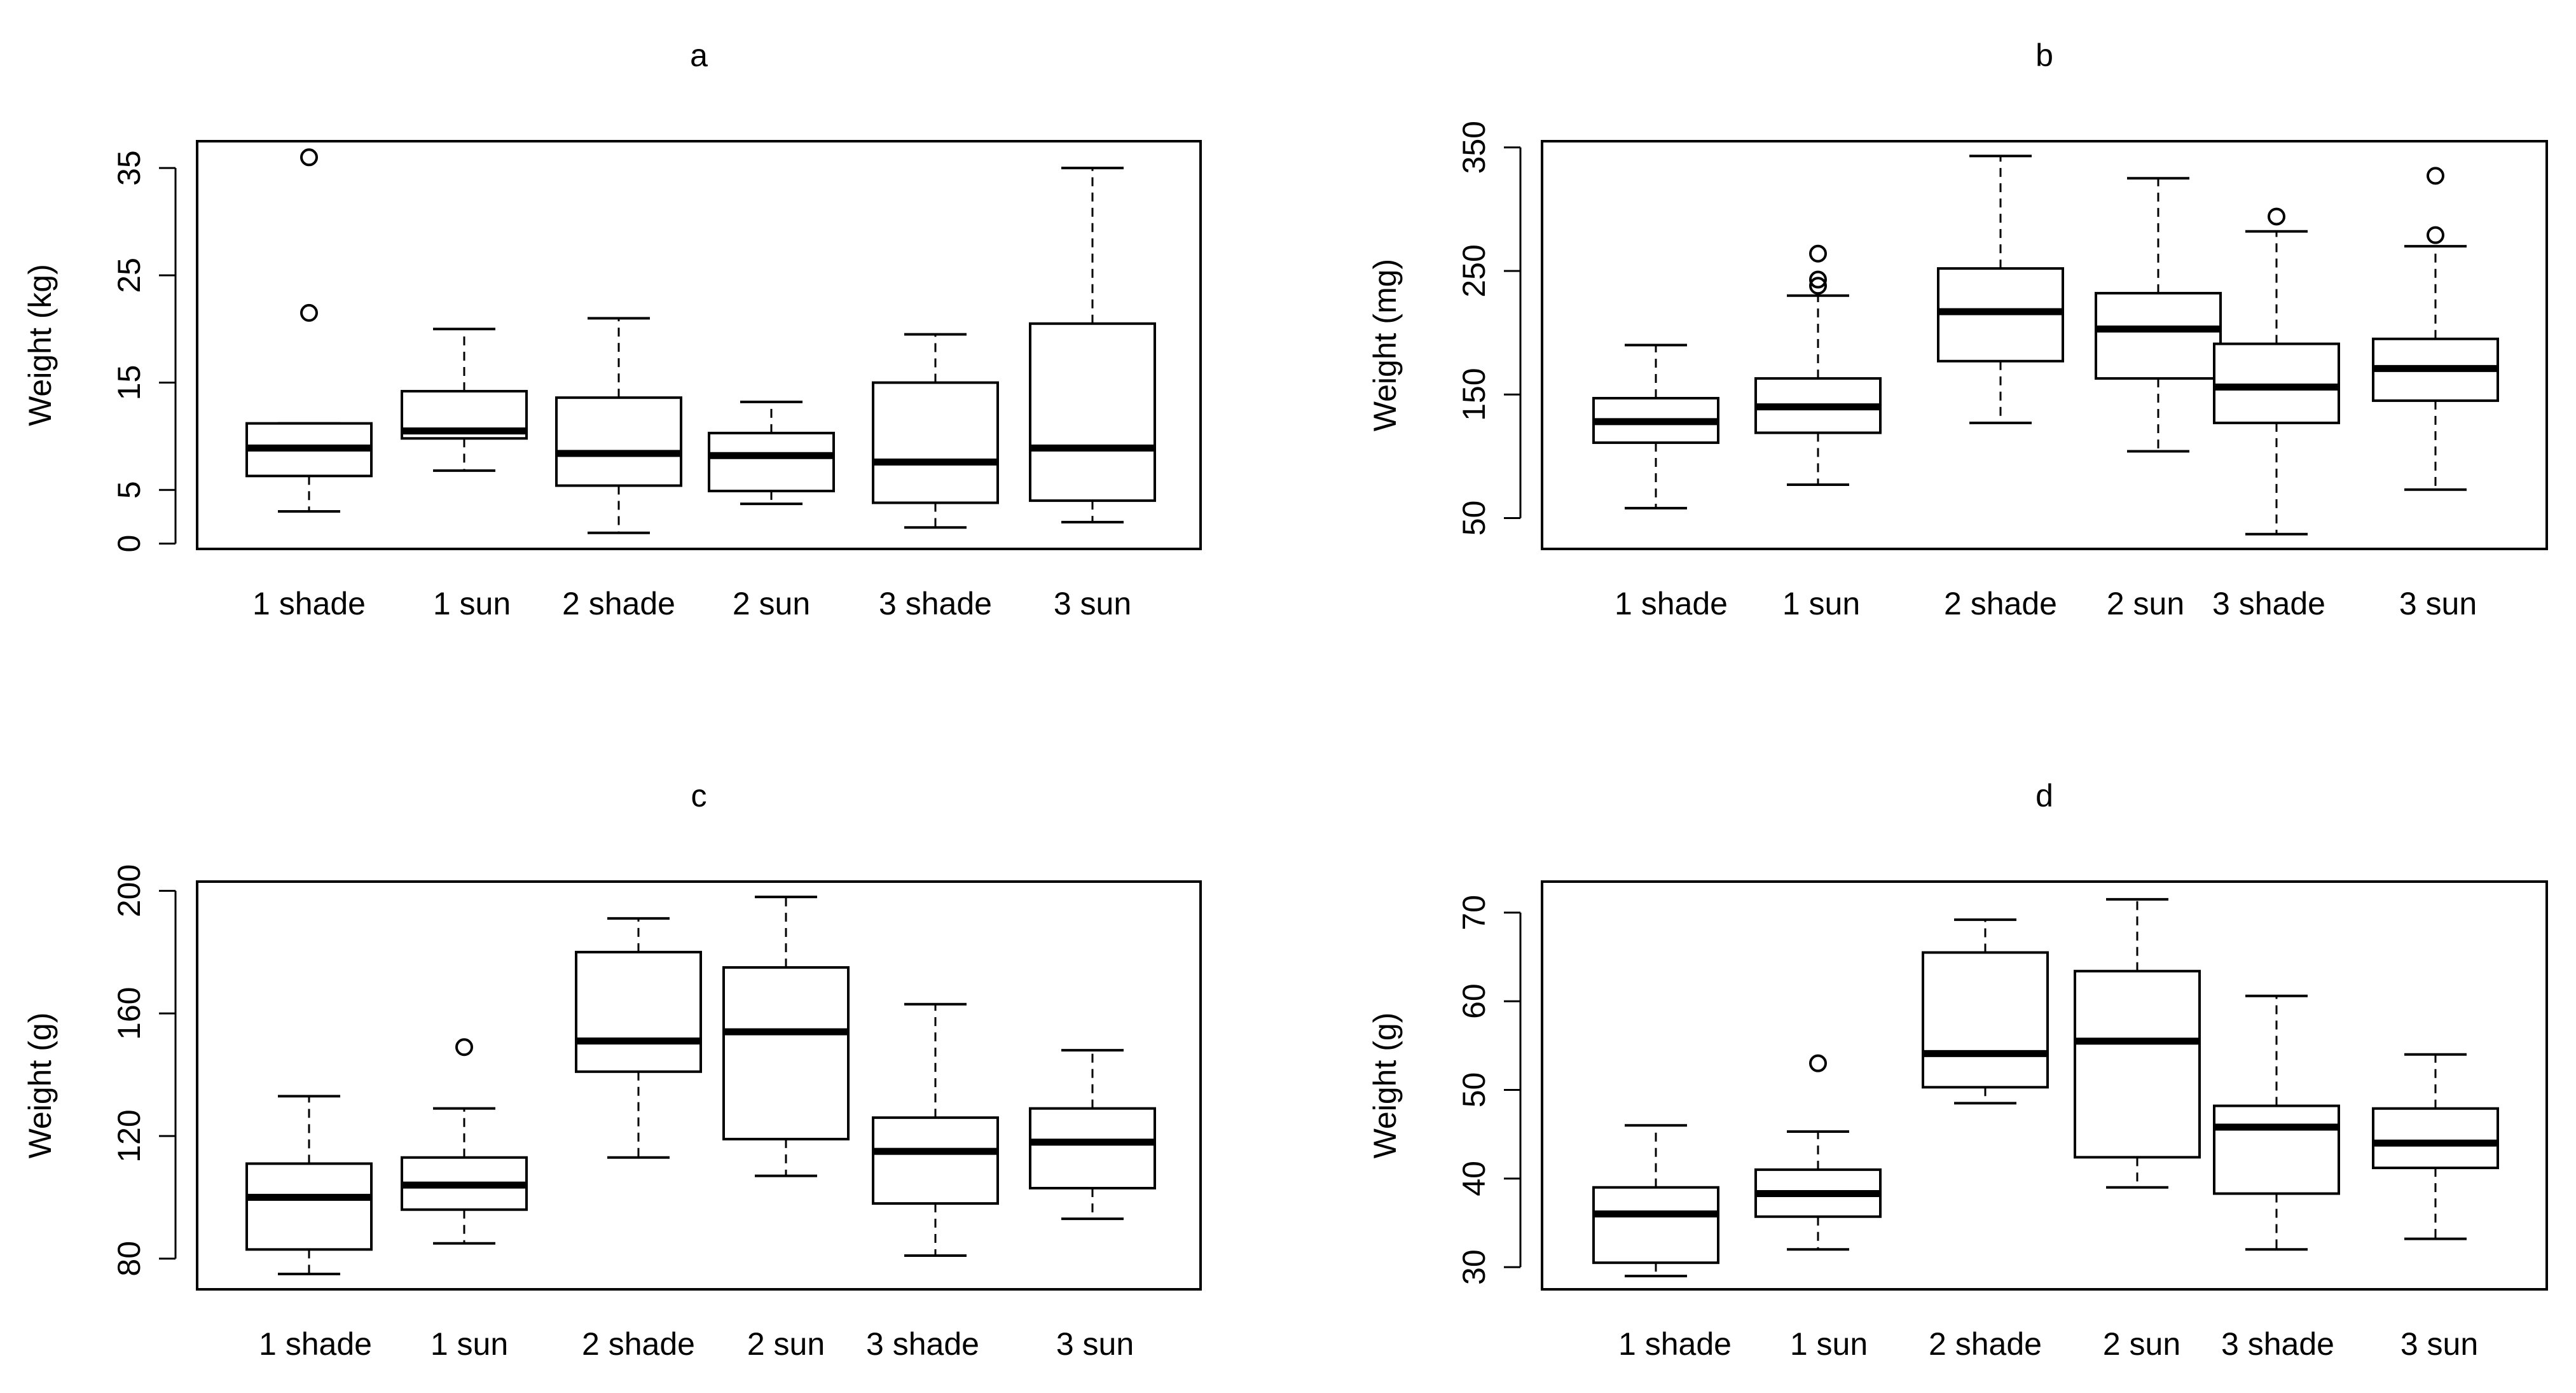 The image size is (2576, 1393). What do you see at coordinates (129, 383) in the screenshot?
I see `y-tick-label: 15` at bounding box center [129, 383].